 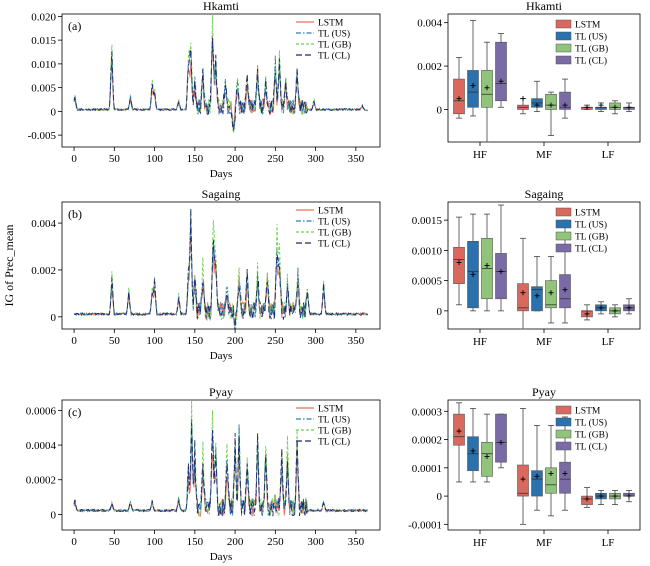 I want to click on panel-label: (a), so click(x=74, y=26).